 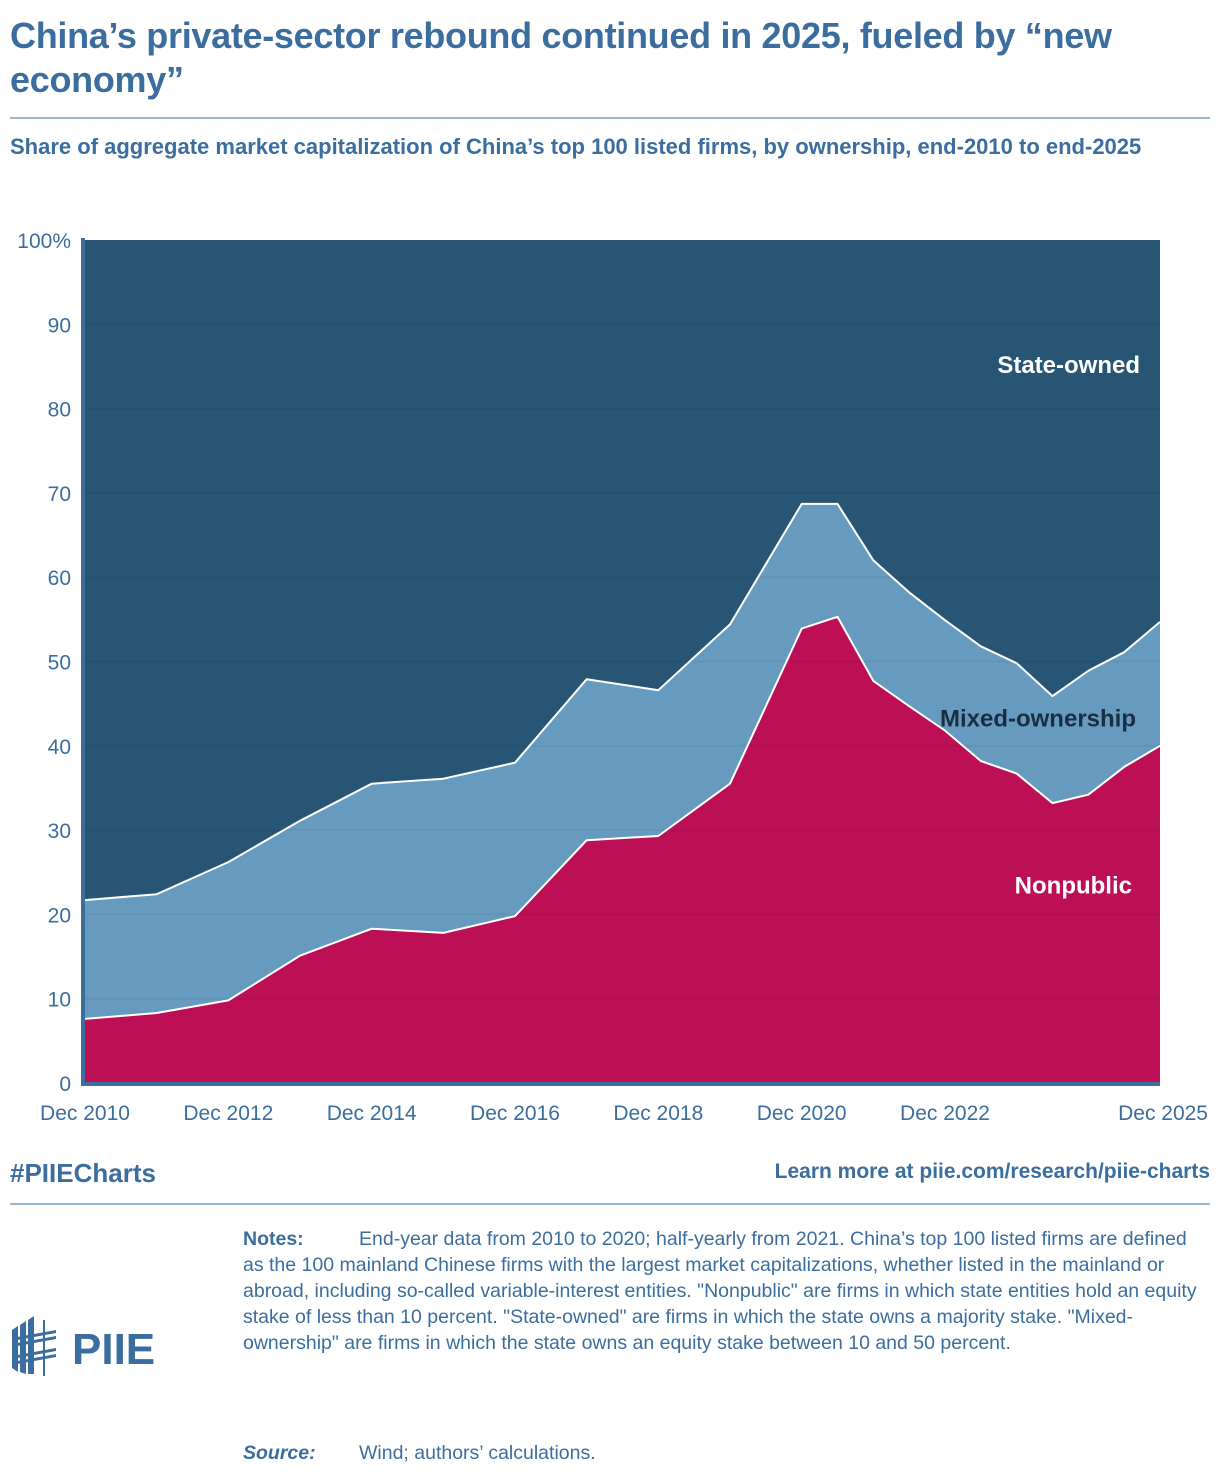 I want to click on x-tick-label: Dec 2010, so click(x=85, y=1113).